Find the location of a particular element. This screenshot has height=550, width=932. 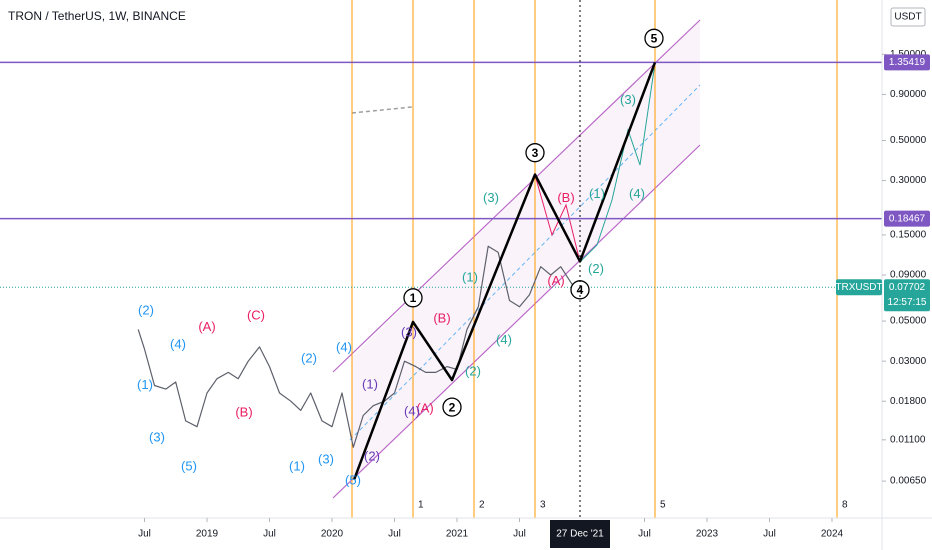

y-tick-label: 0.01800 is located at coordinates (908, 401).